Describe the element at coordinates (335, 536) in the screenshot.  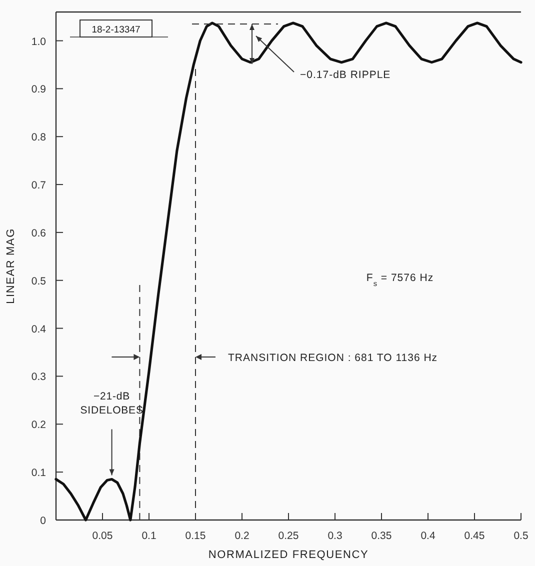
I see `x-tick-label: 0.3` at that location.